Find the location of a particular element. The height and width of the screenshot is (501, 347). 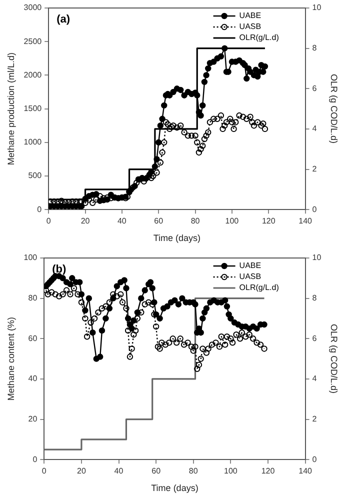

y-axis-title: Methane production (ml/L.d) is located at coordinates (11, 109).